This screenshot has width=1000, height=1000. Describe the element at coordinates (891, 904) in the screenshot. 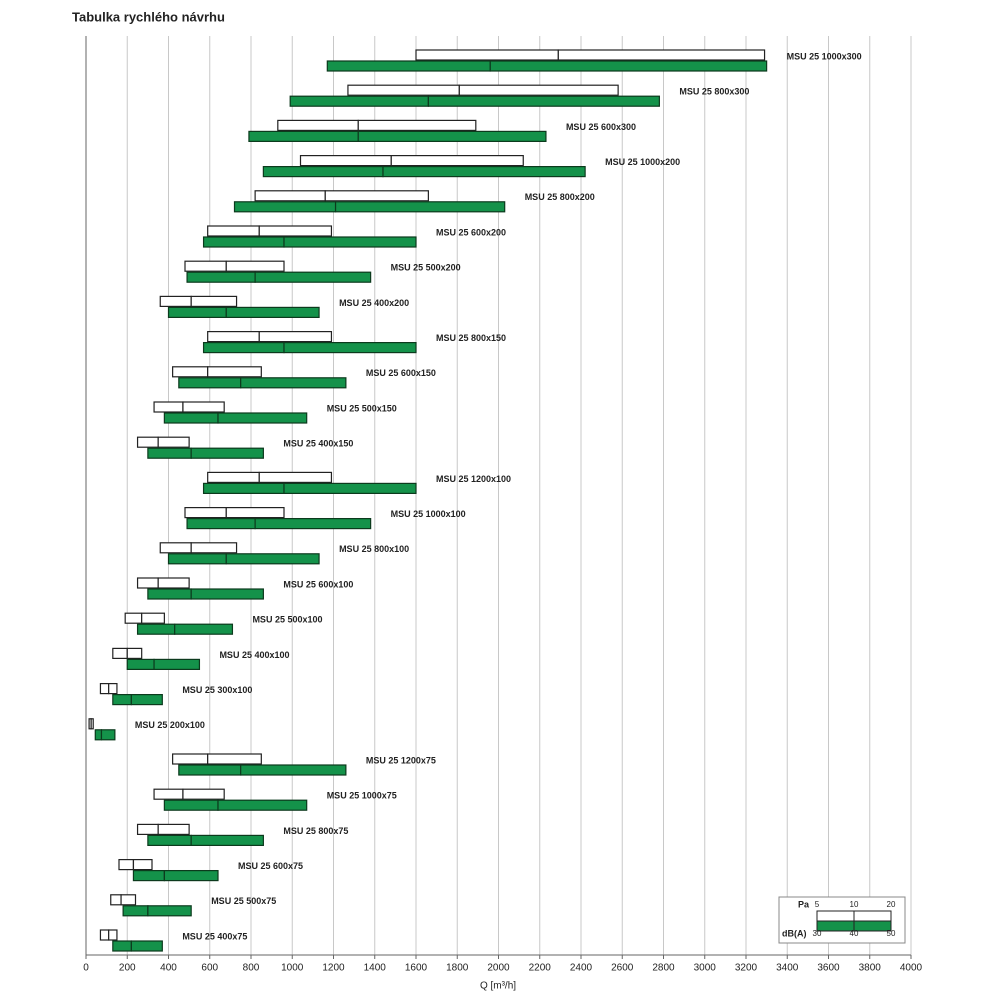

I see `legend-tick: 20` at that location.